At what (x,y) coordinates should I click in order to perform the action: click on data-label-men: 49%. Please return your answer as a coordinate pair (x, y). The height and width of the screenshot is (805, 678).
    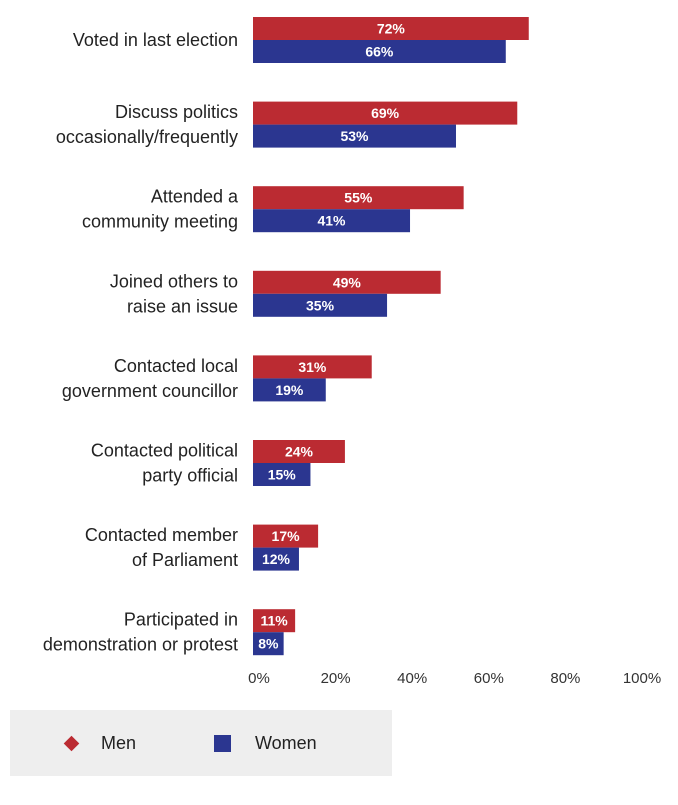
    Looking at the image, I should click on (347, 282).